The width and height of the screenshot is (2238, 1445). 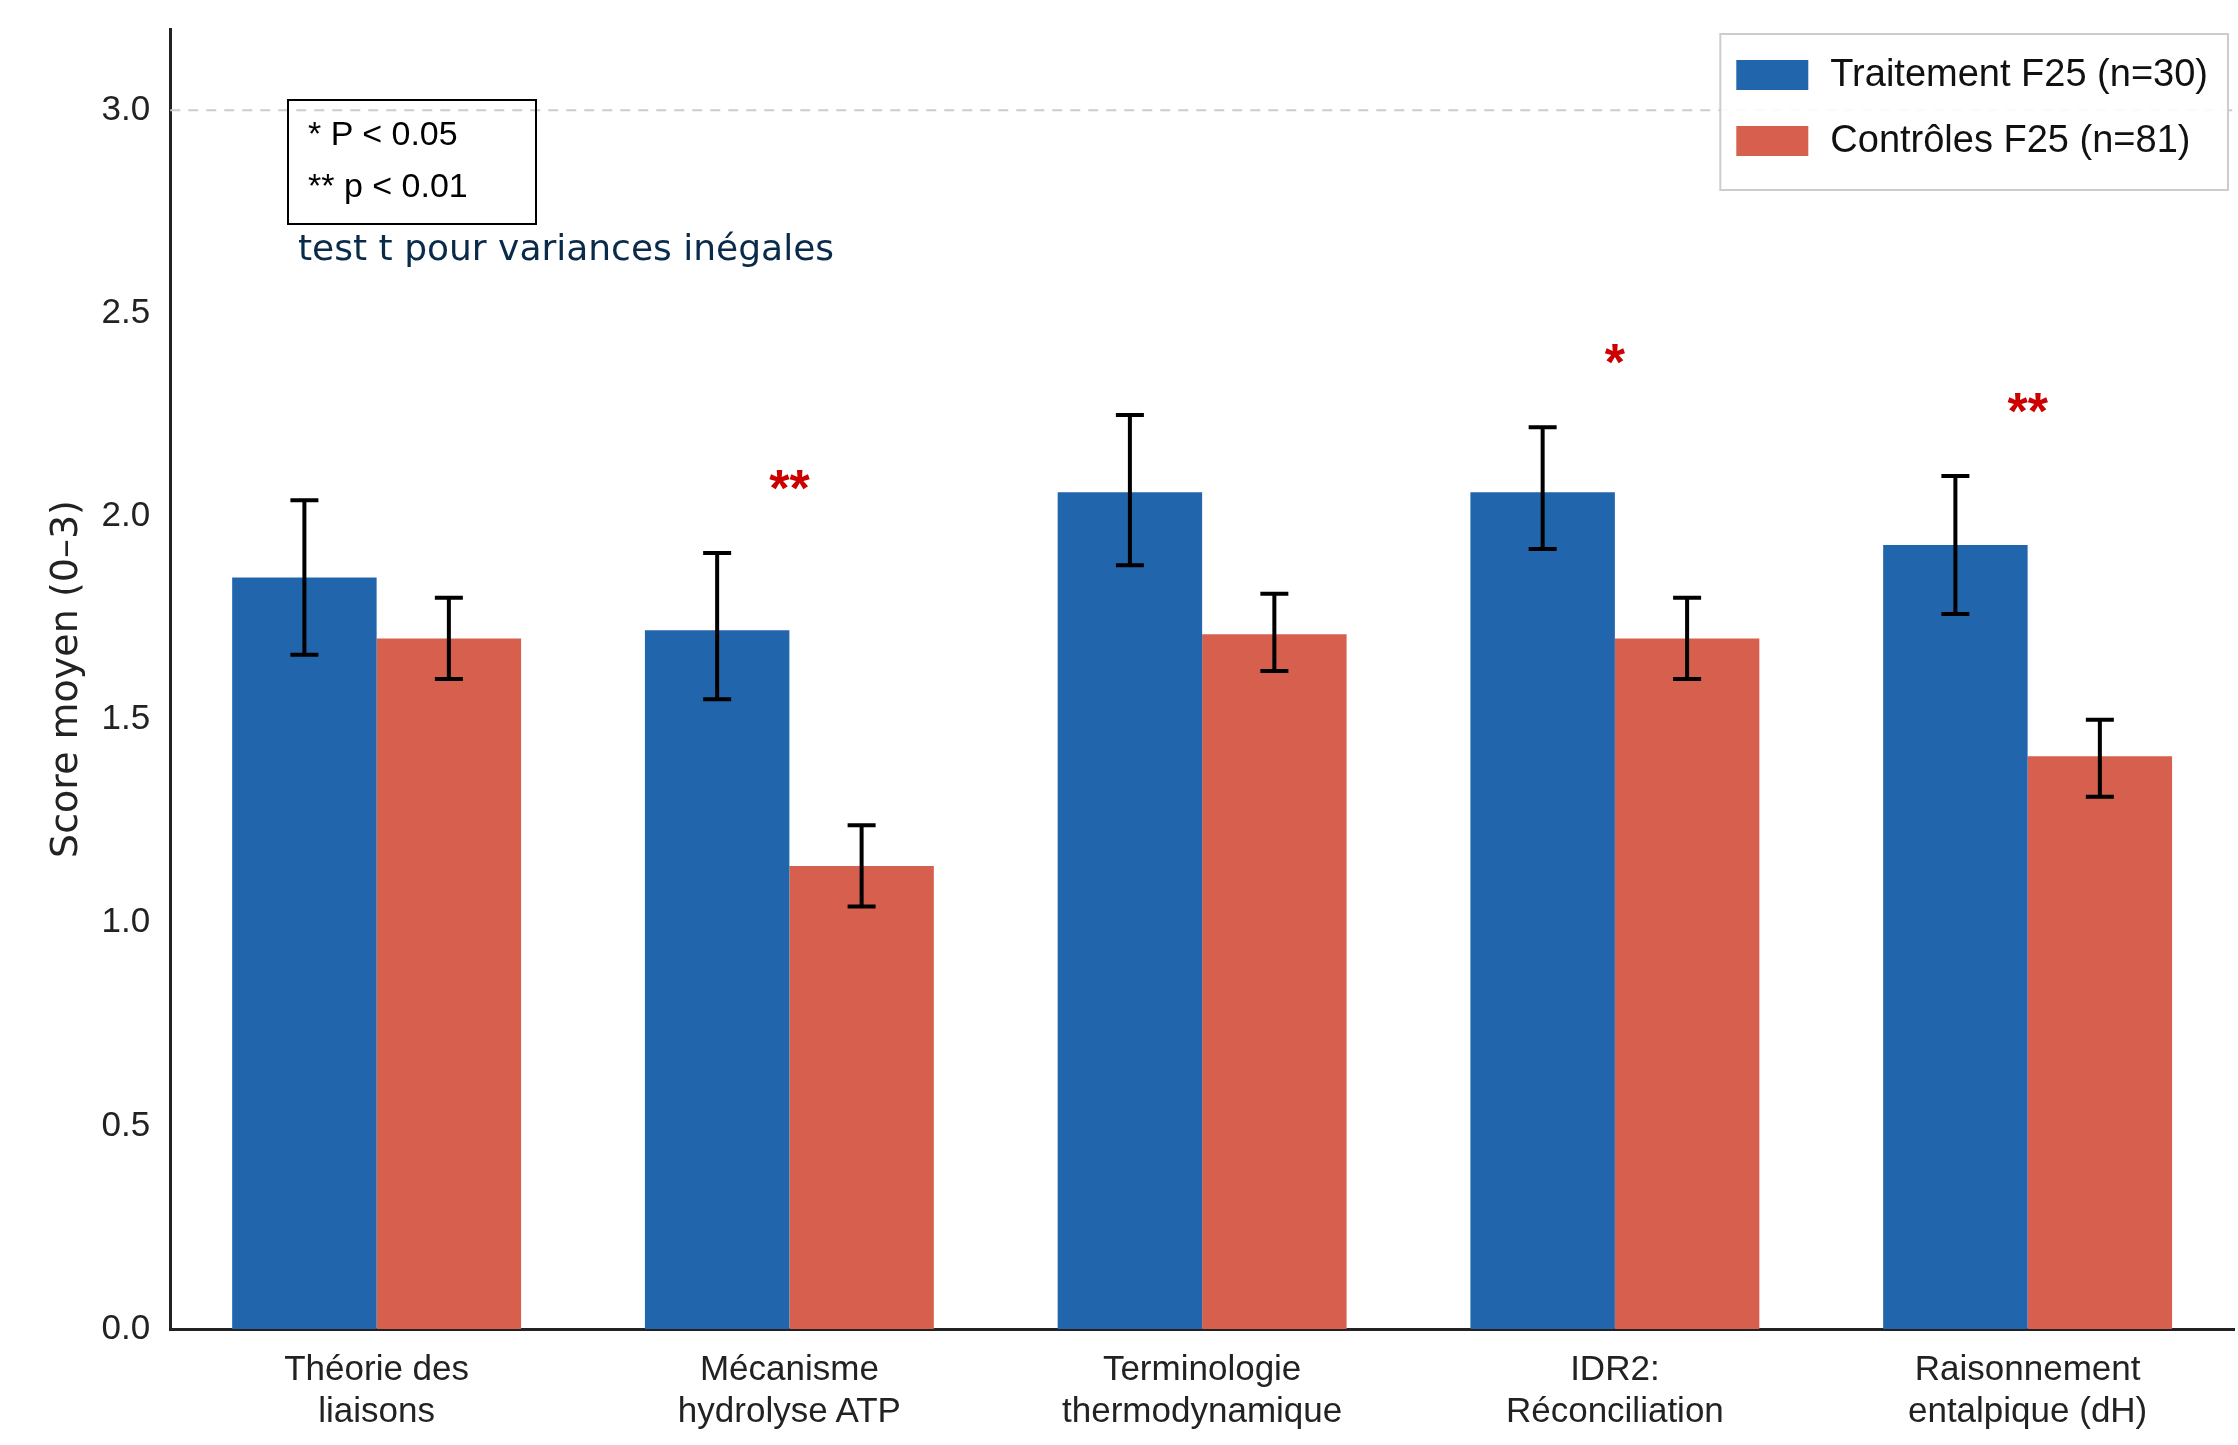 What do you see at coordinates (126, 920) in the screenshot?
I see `y-tick-label: 1.0` at bounding box center [126, 920].